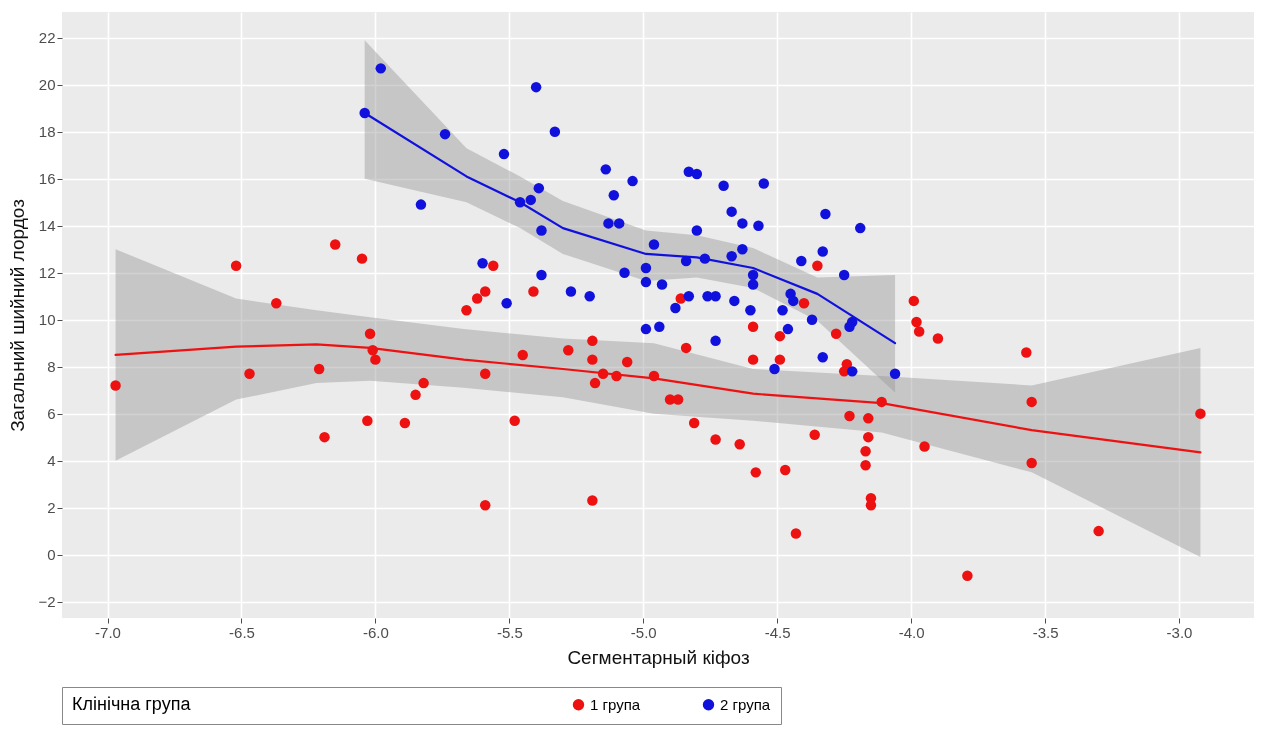 The image size is (1282, 742). Describe the element at coordinates (47, 273) in the screenshot. I see `y-tick-label: 12` at that location.